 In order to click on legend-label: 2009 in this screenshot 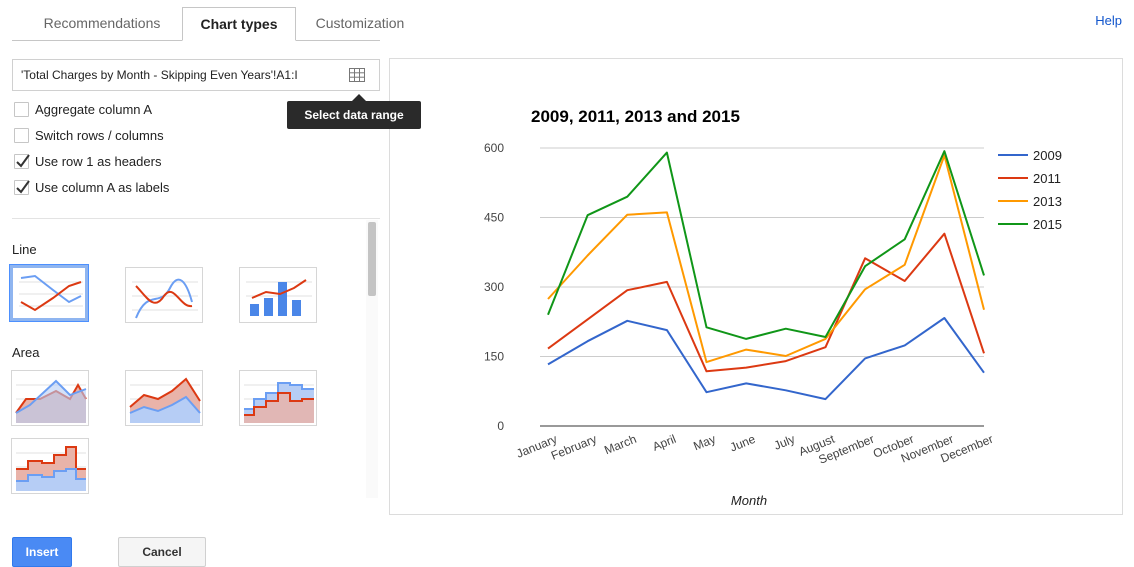, I will do `click(1047, 155)`.